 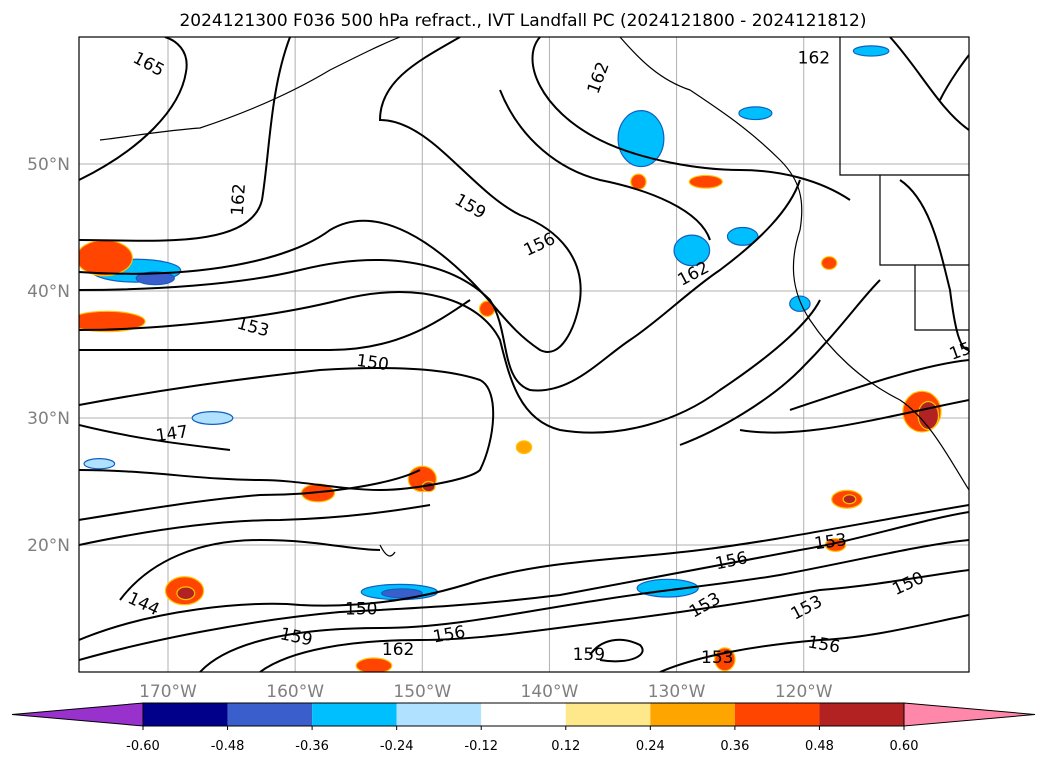 I want to click on lat-tick-label: 50°N, so click(x=48, y=165).